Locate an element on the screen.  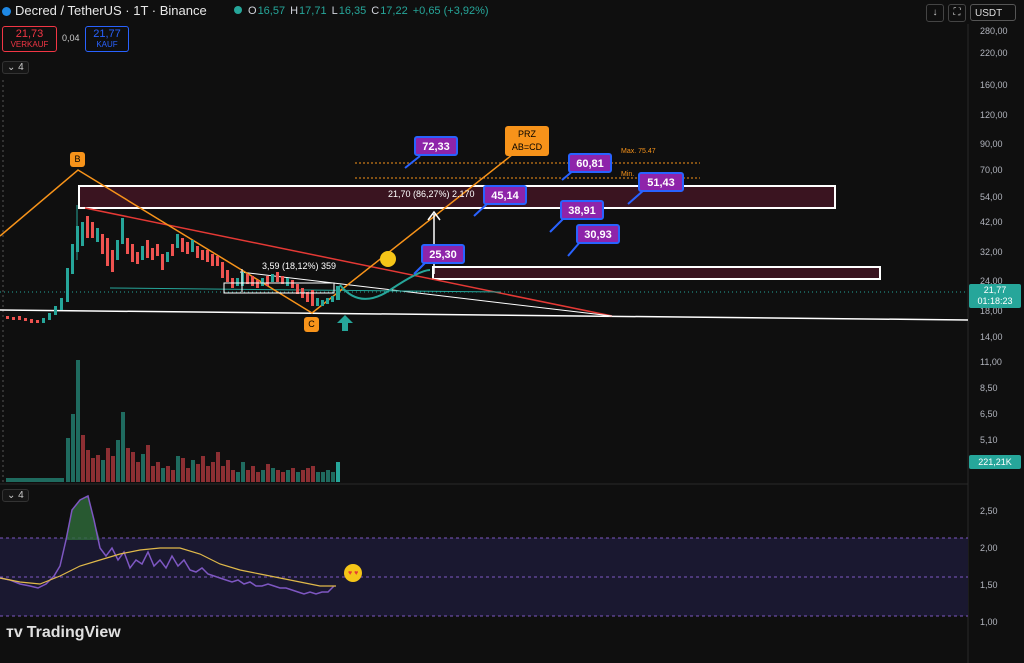
emoji-heart-eyes-icon is located at coordinates (353, 573).